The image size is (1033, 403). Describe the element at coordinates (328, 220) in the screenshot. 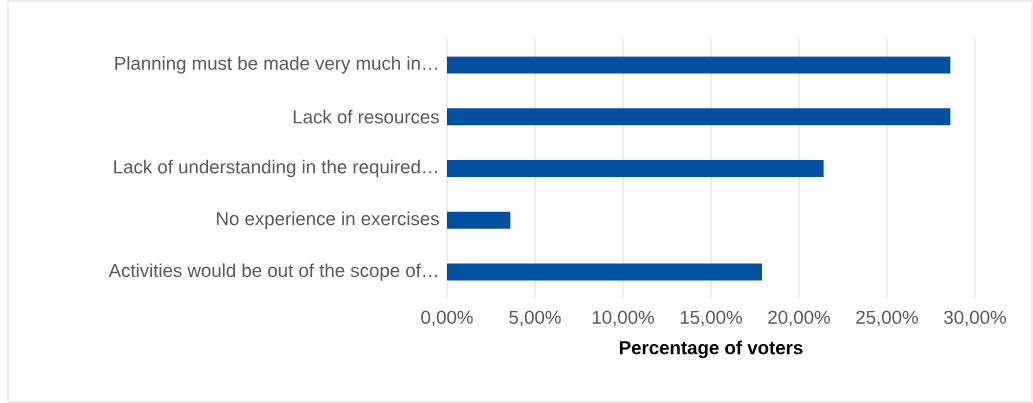

I see `y-tick-label: No experience in exercises` at that location.